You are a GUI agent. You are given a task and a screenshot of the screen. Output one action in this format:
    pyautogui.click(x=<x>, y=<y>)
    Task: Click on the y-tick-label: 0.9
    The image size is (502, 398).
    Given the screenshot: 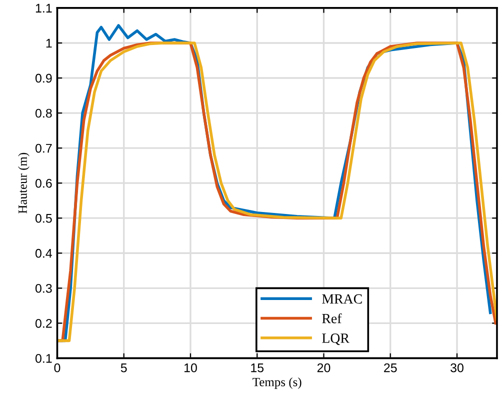 What is the action you would take?
    pyautogui.click(x=43, y=78)
    